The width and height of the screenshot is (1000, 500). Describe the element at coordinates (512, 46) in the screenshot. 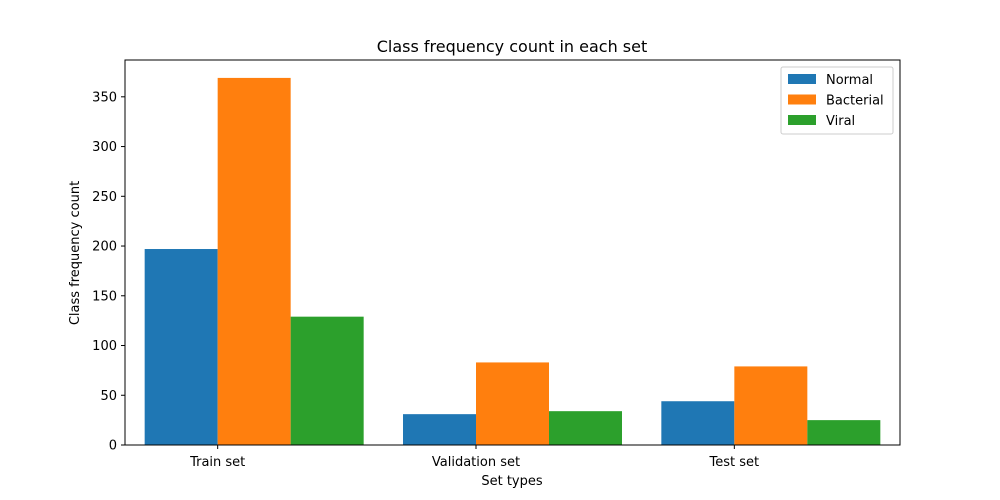

I see `chart-title: Class frequency count in each set` at that location.